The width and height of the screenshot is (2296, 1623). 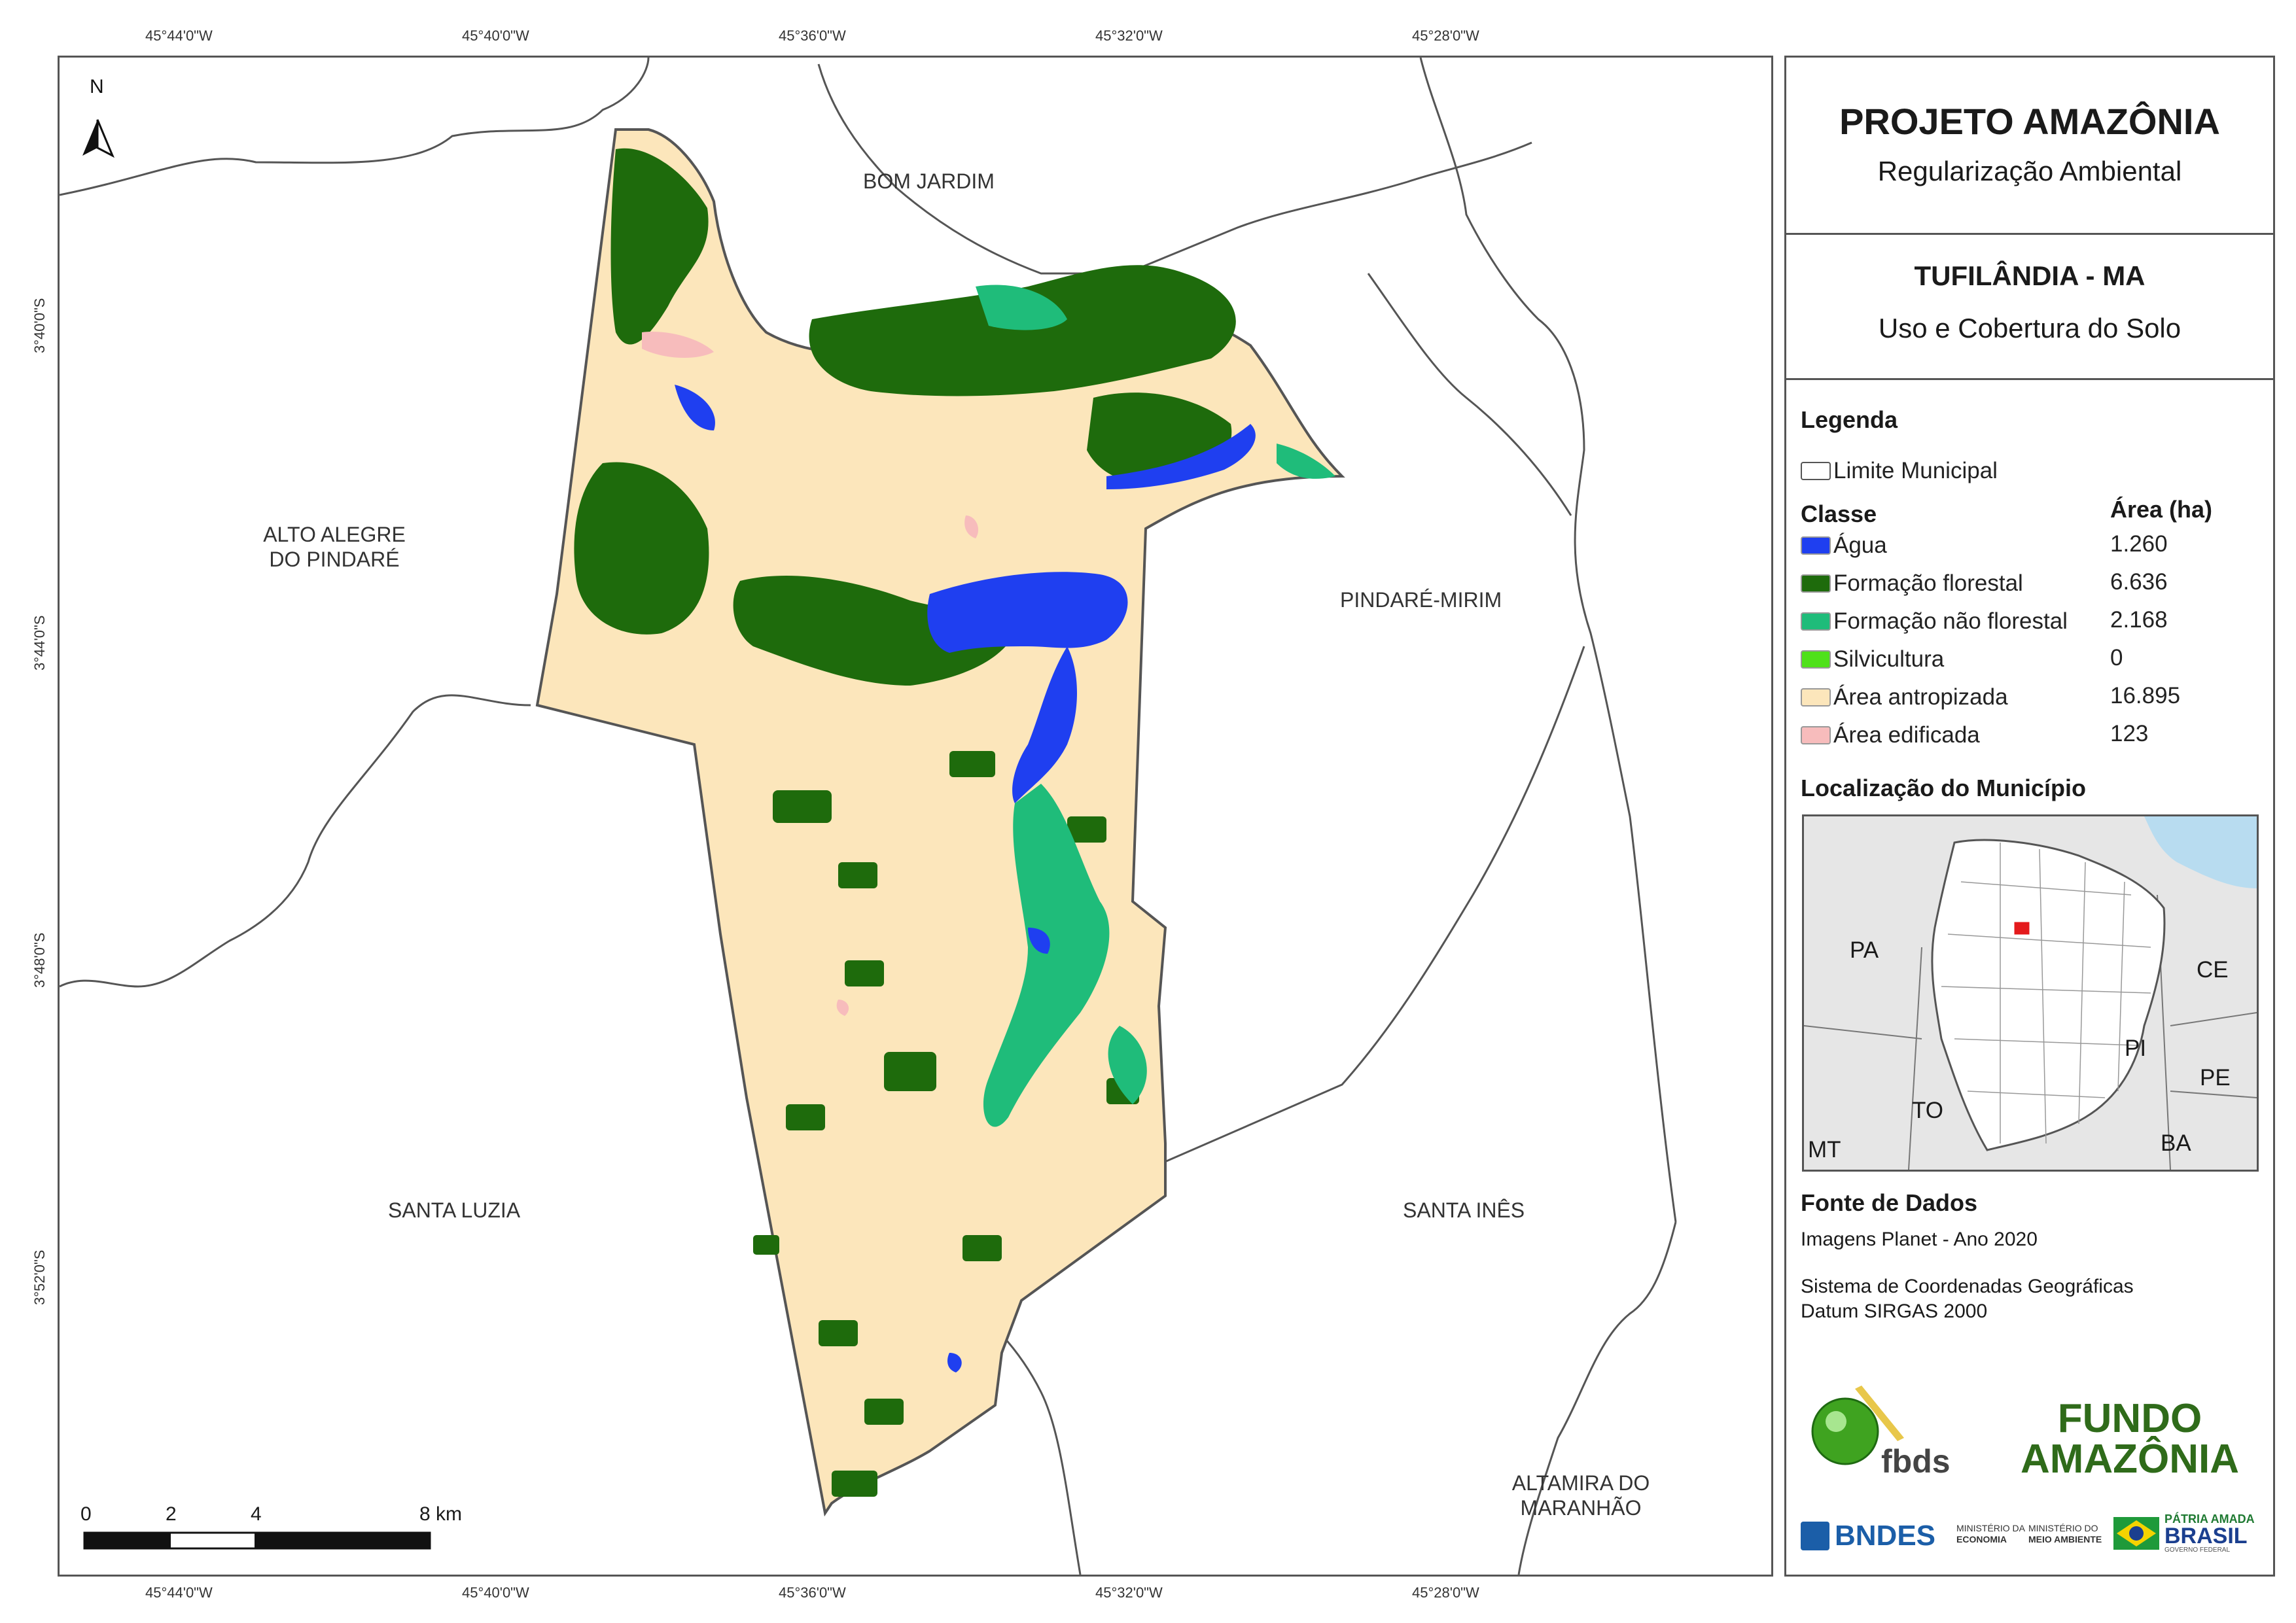 I want to click on bndes-logo: BNDES, so click(x=1868, y=1536).